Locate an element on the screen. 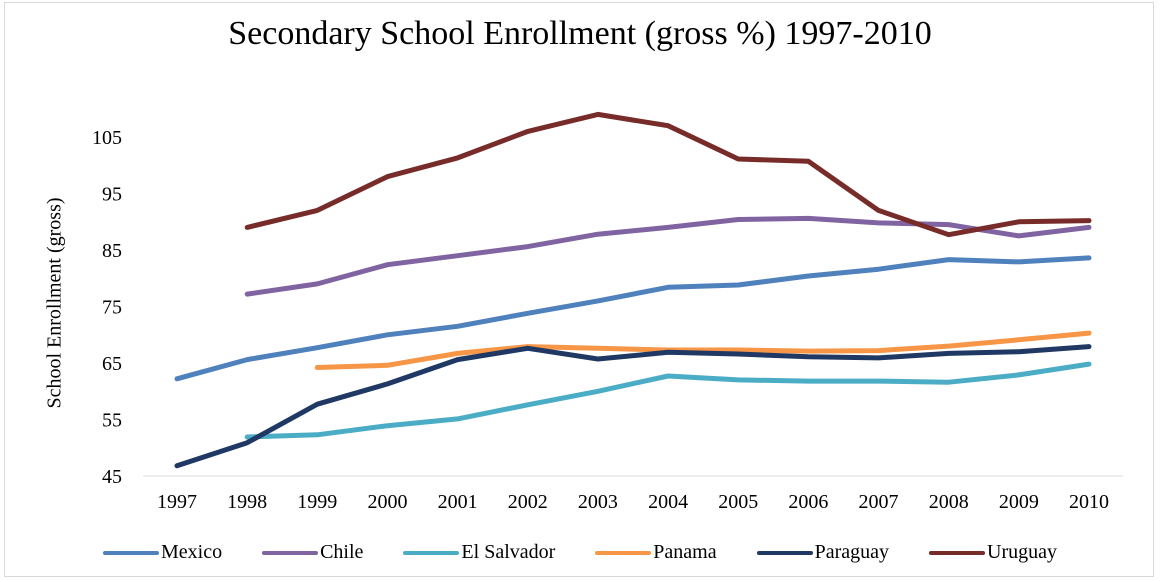  legend-item: Uruguay is located at coordinates (993, 552).